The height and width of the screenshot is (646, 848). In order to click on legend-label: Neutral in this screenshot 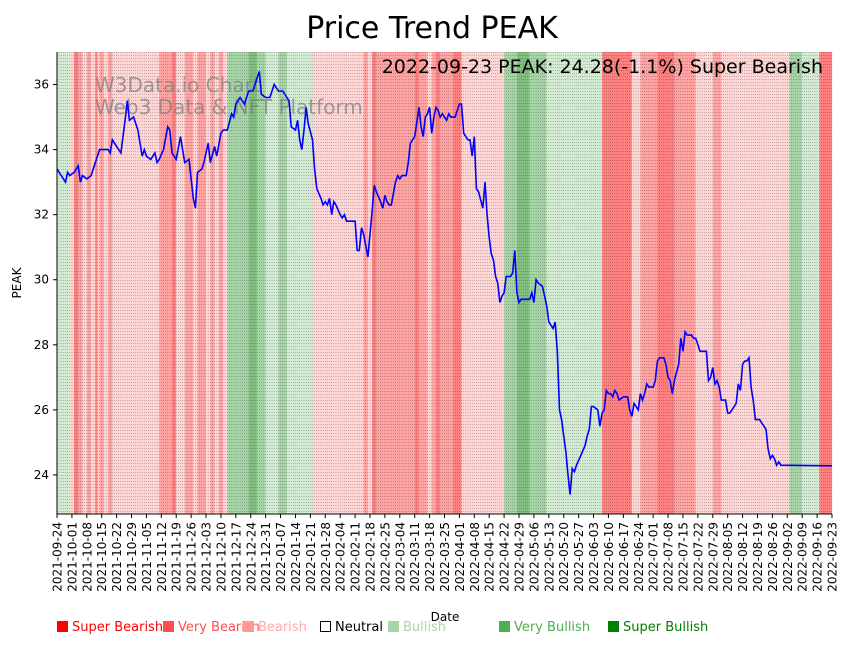, I will do `click(359, 627)`.